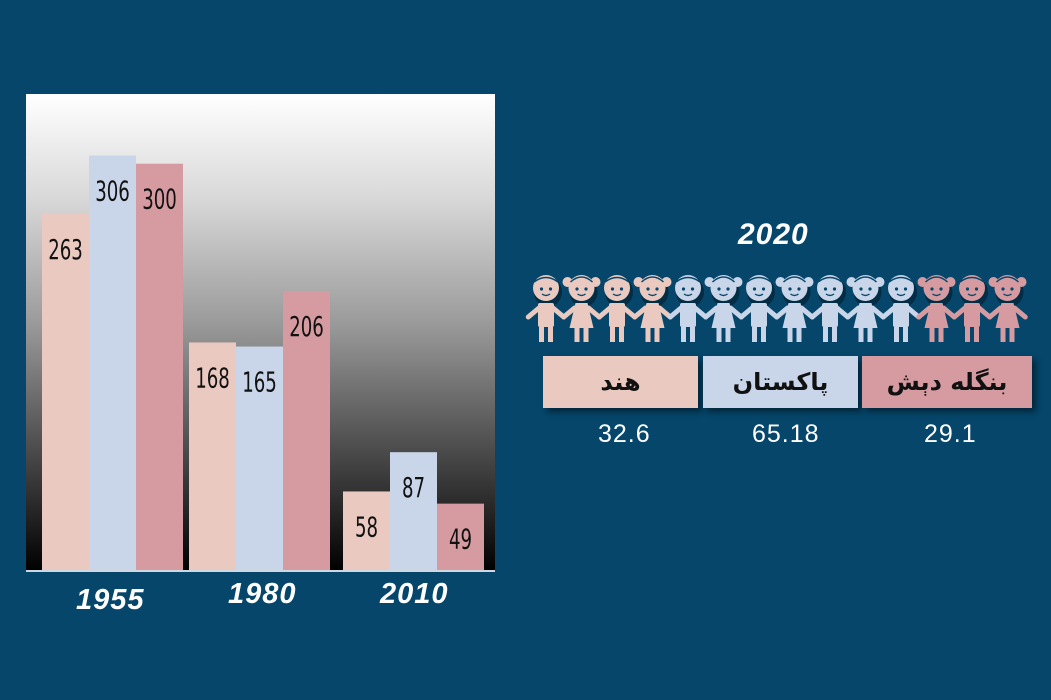 This screenshot has width=1051, height=700. What do you see at coordinates (950, 434) in the screenshot?
I see `value-bangladesh: 29.1` at bounding box center [950, 434].